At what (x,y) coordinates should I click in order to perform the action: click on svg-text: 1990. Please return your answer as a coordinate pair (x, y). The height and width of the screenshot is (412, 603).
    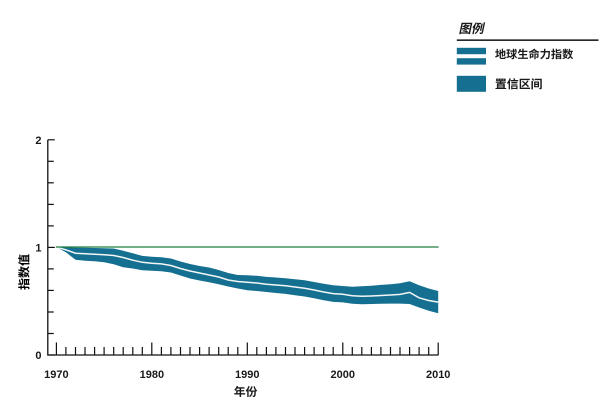
    Looking at the image, I should click on (247, 375).